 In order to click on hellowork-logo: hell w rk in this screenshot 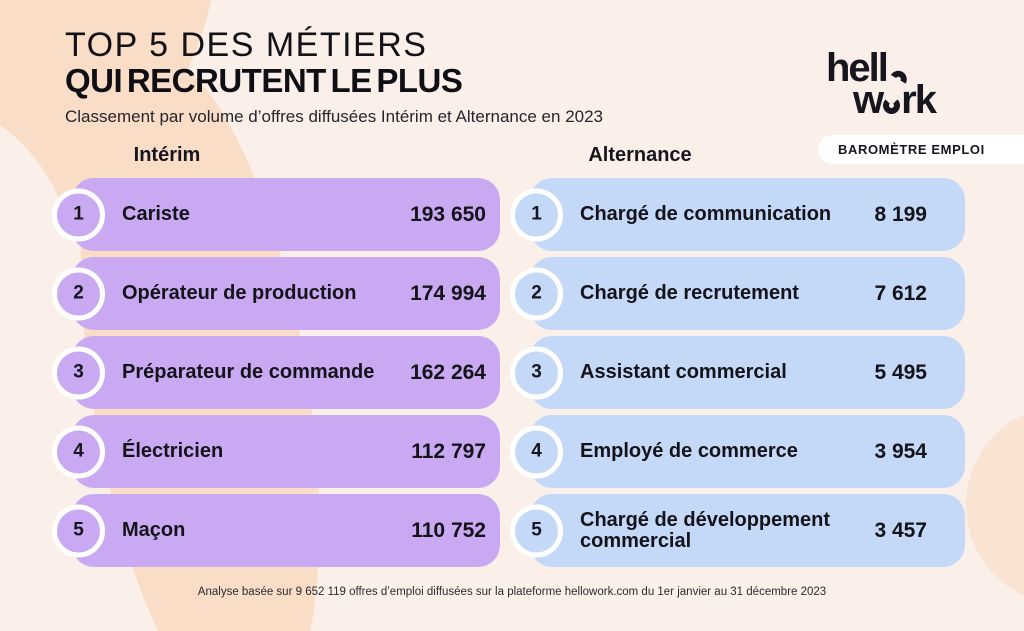, I will do `click(881, 85)`.